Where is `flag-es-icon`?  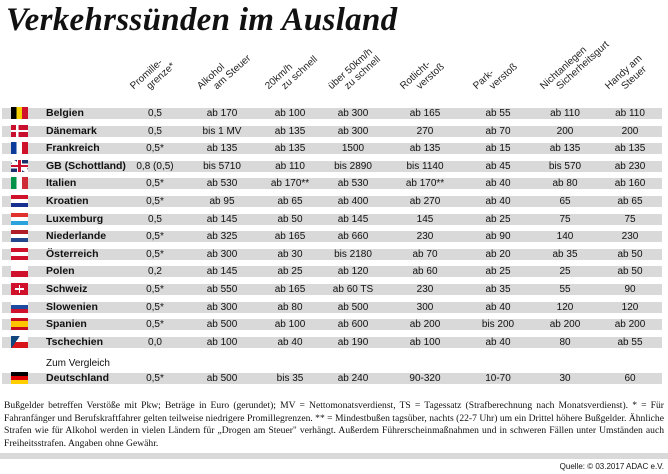
flag-es-icon is located at coordinates (19, 324).